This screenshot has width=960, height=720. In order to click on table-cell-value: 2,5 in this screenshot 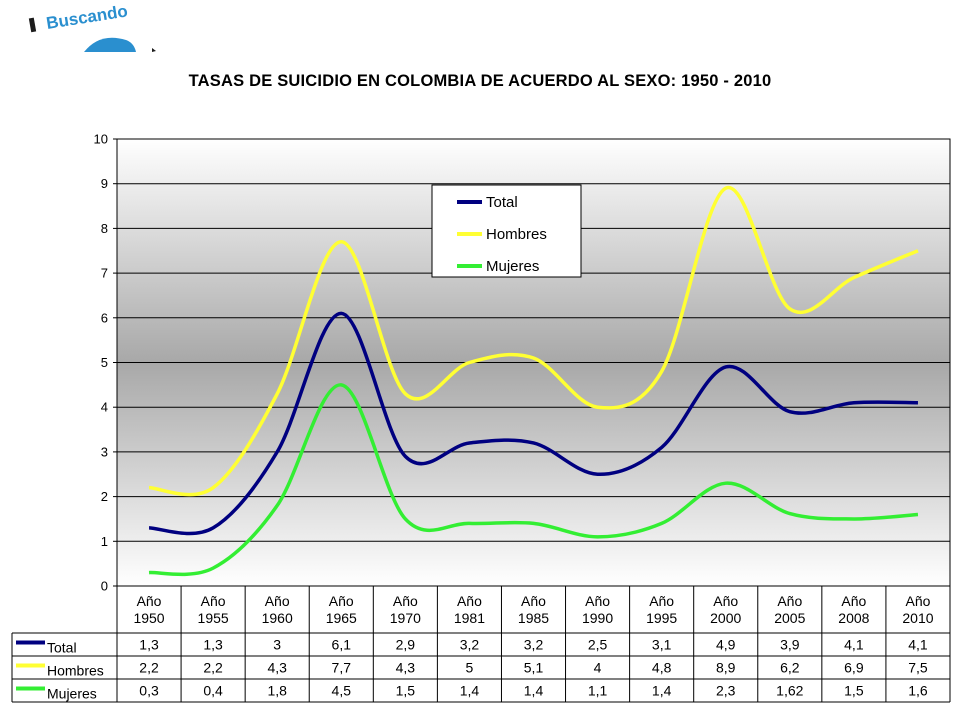, I will do `click(598, 645)`.